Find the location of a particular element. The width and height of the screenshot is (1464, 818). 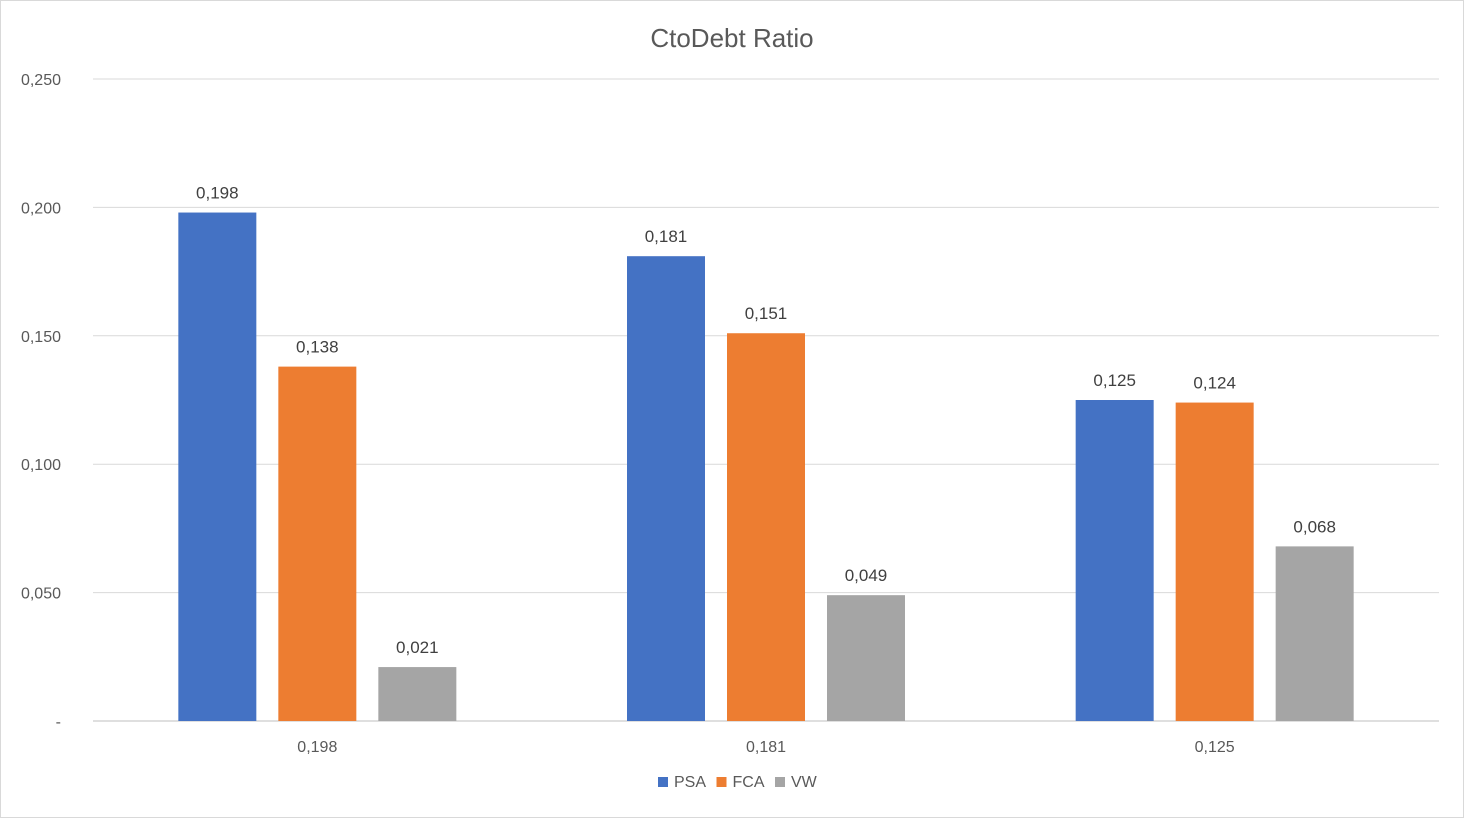

data-label: 0,124 is located at coordinates (1214, 383).